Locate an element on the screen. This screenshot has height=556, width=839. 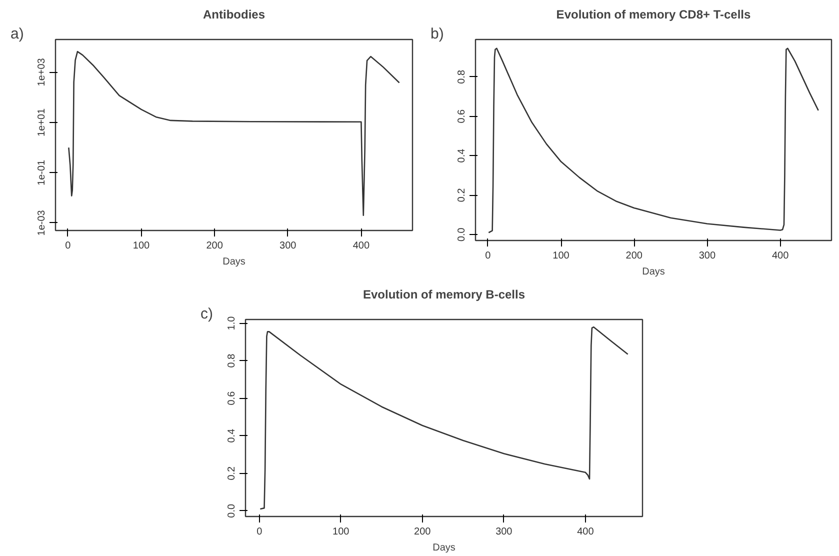
text: c) is located at coordinates (206, 314).